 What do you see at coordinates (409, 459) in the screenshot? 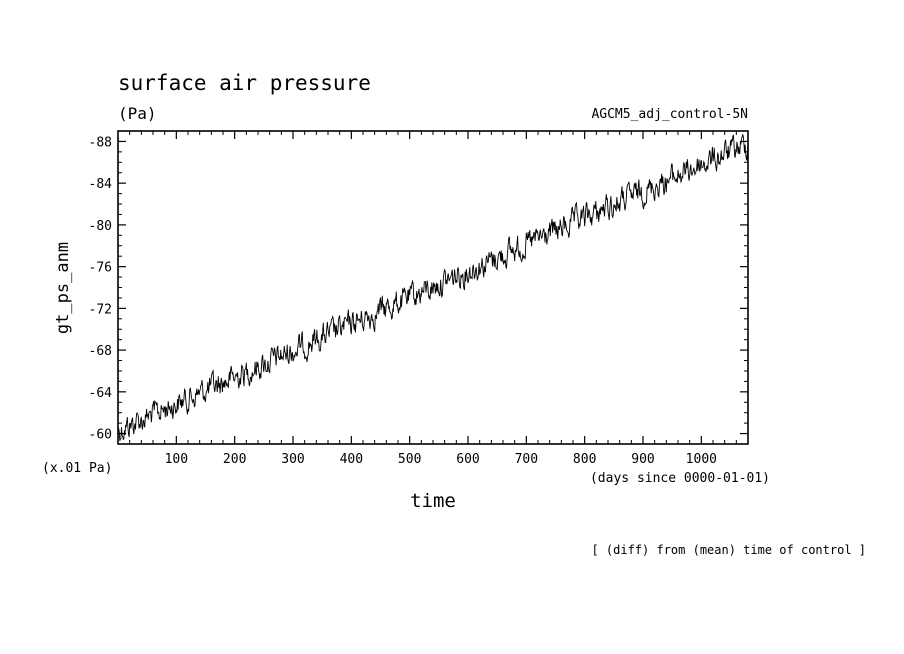
I see `x-tick-label: 500` at bounding box center [409, 459].